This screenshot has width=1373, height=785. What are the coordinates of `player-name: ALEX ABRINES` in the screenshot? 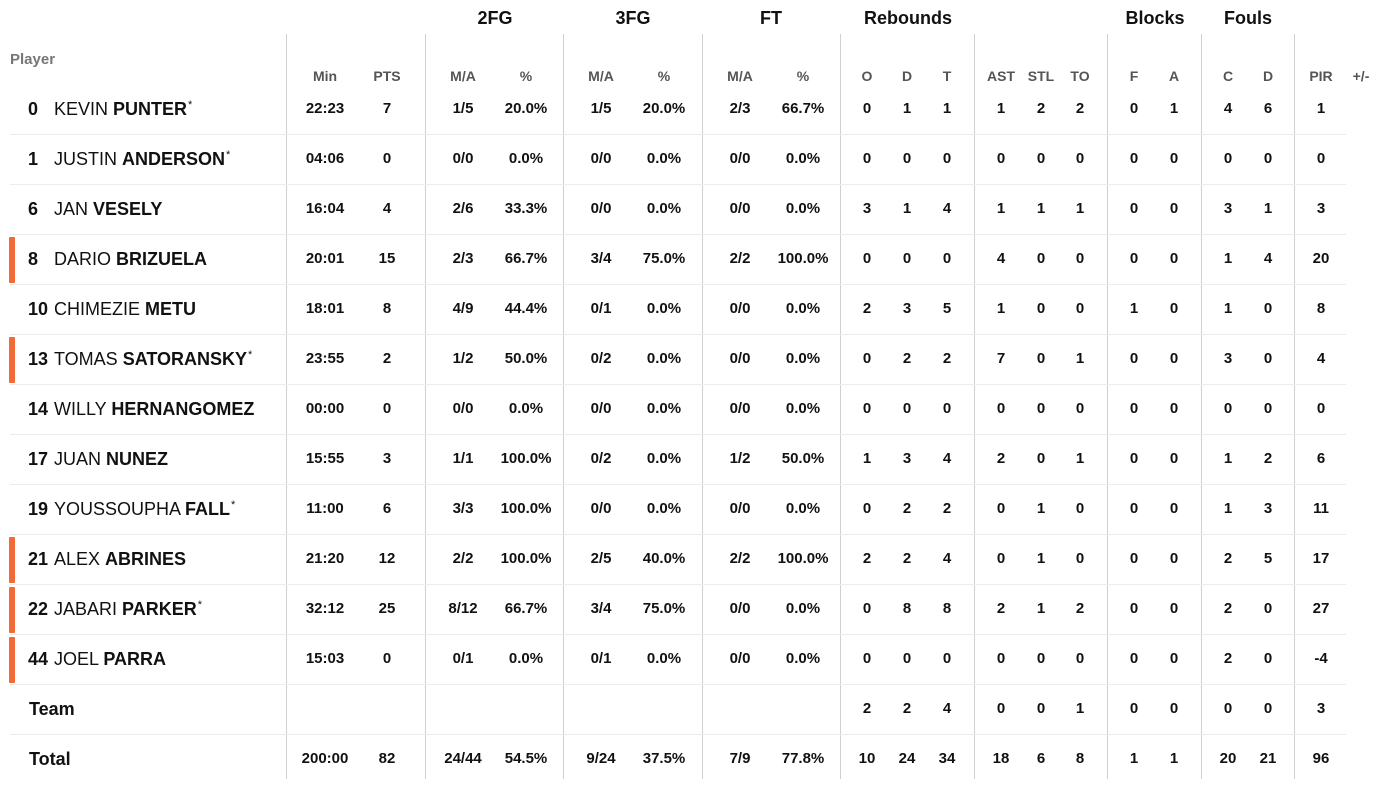 It's located at (120, 559).